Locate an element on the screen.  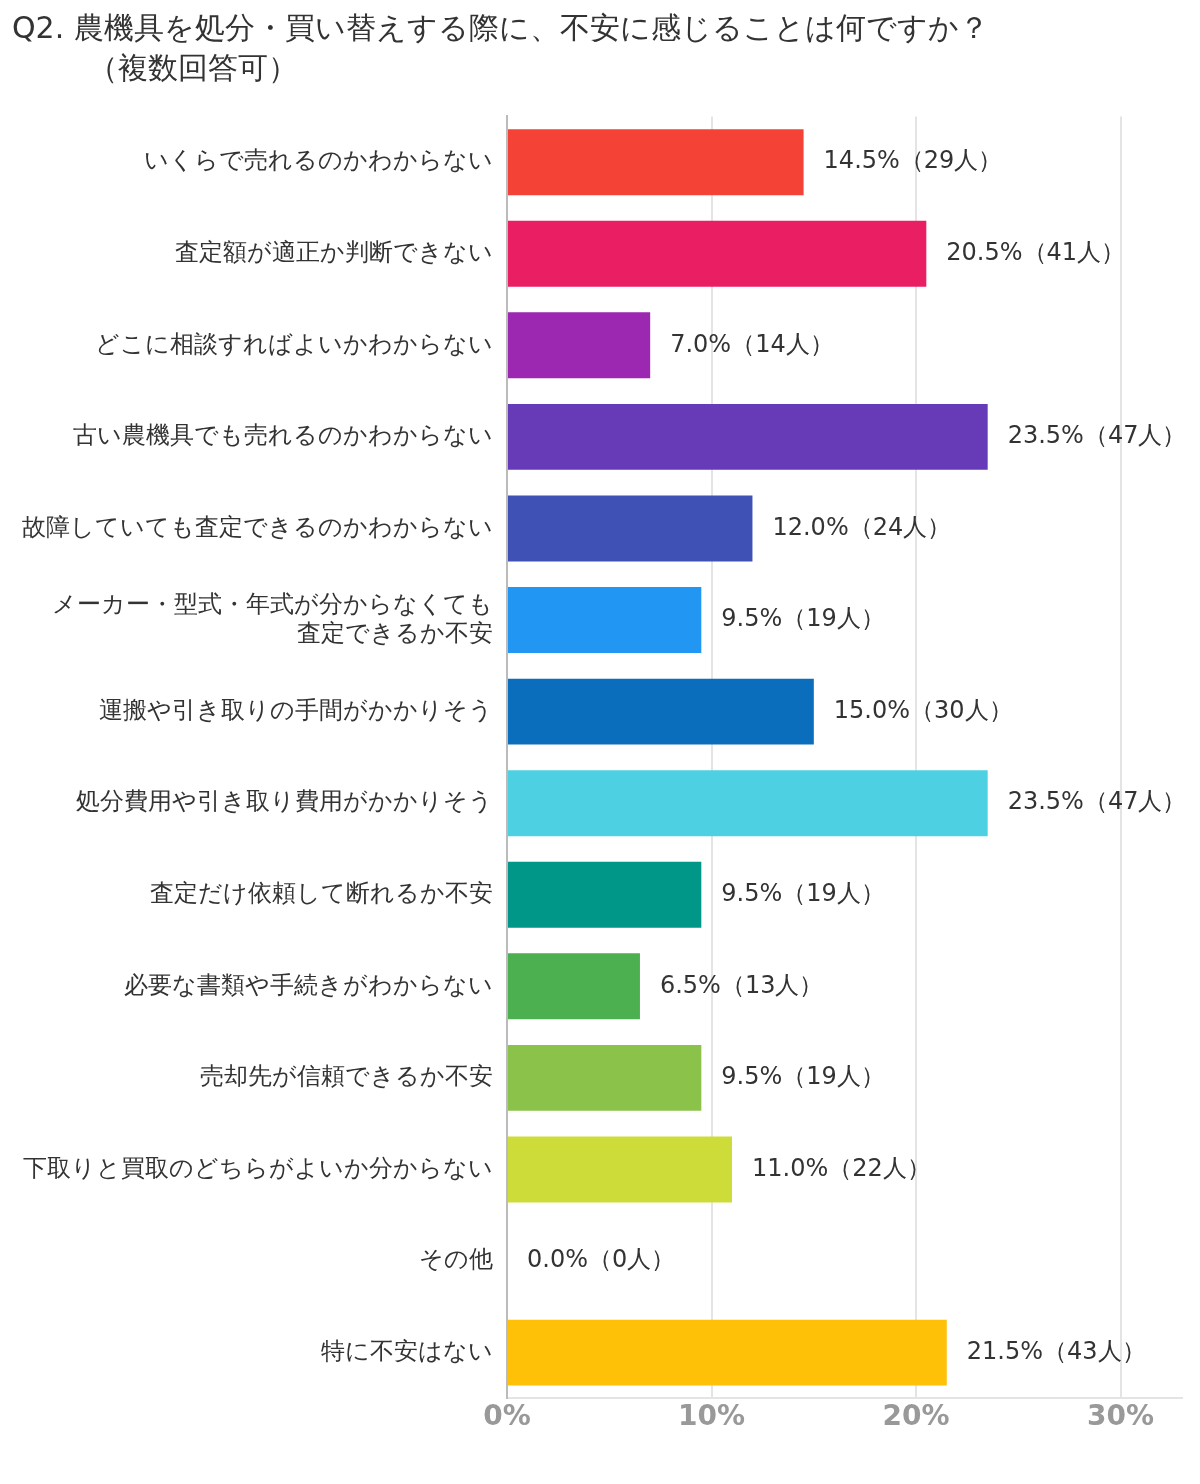
data-label: 6.5%（13人） is located at coordinates (741, 984).